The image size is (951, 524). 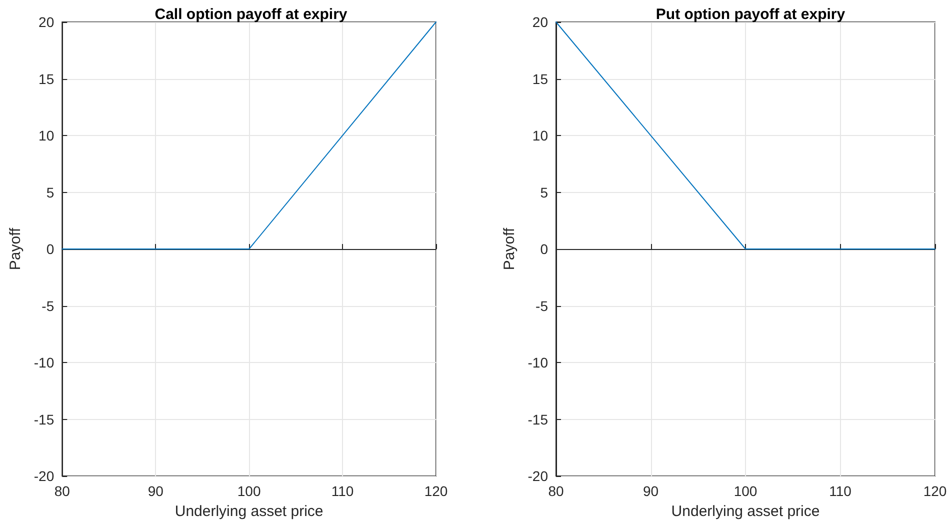 What do you see at coordinates (251, 14) in the screenshot?
I see `chart-title: Call option payoff at expiry` at bounding box center [251, 14].